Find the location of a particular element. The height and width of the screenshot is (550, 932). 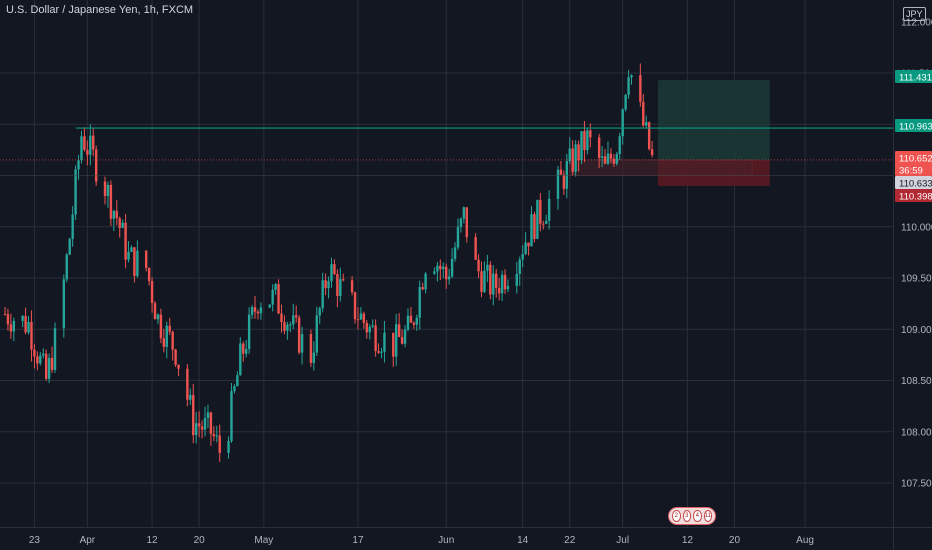

currency-badge: JPY is located at coordinates (914, 14).